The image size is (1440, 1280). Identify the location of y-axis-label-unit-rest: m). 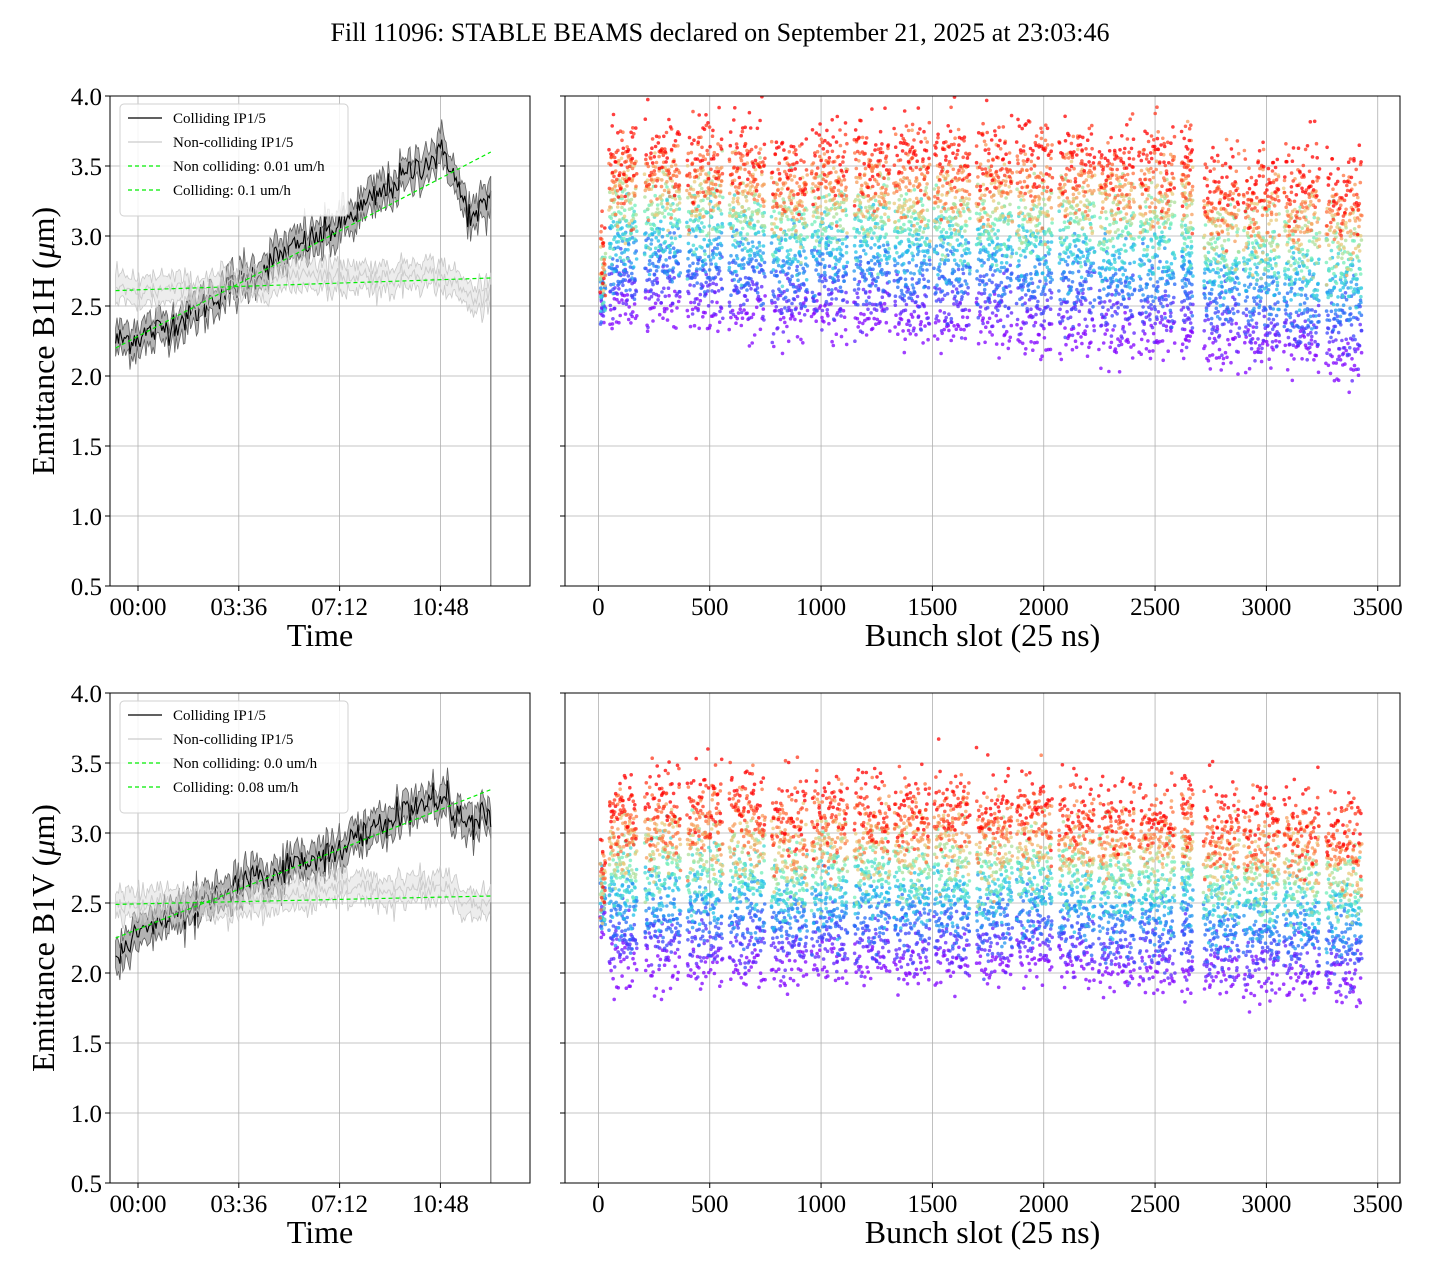
(43, 225).